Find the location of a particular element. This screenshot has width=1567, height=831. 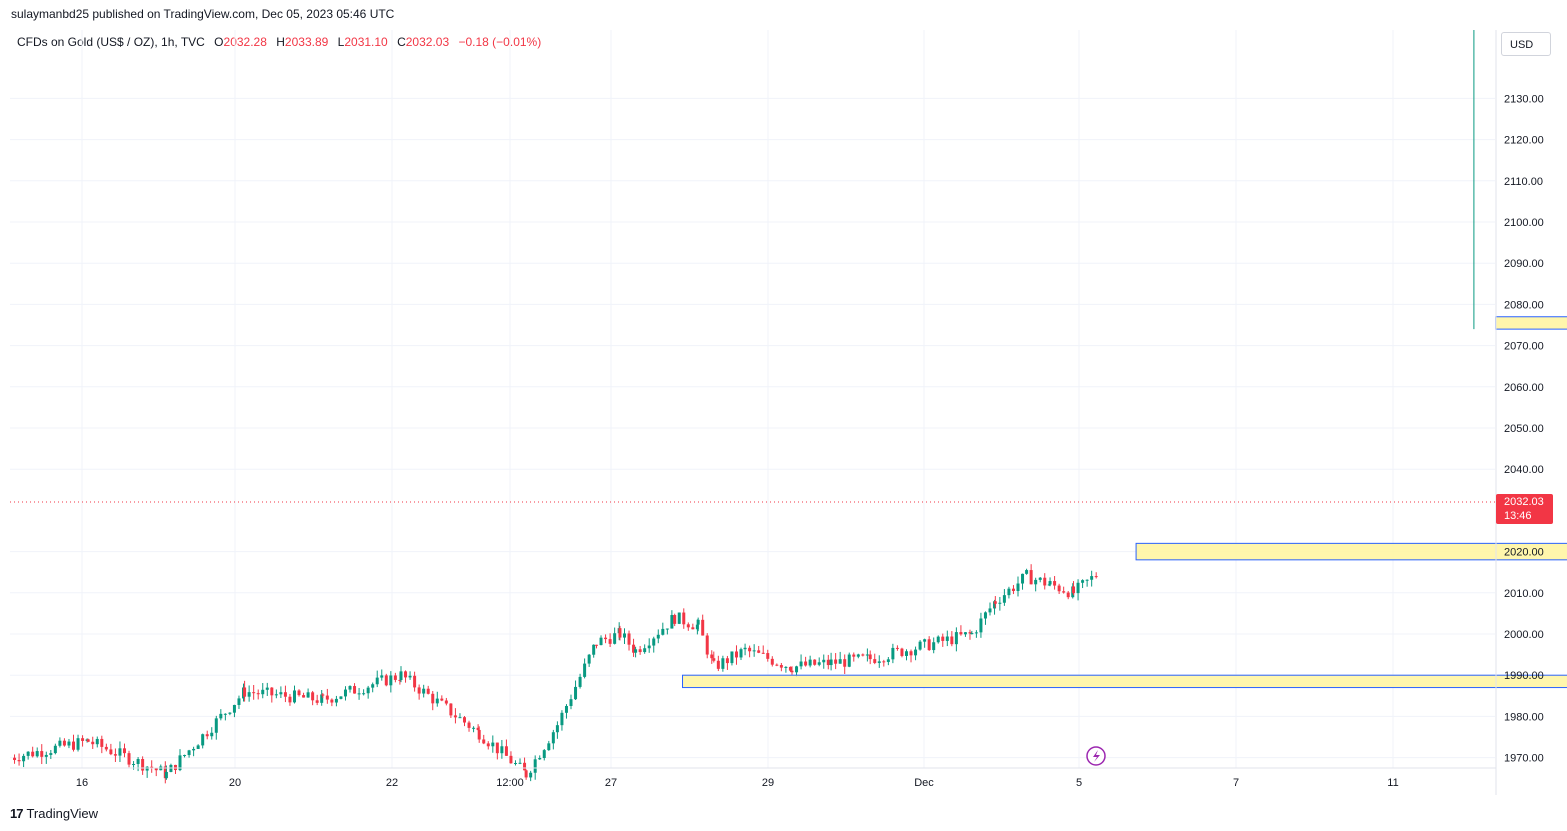

price-tick-label: 1980.00 is located at coordinates (1524, 717).